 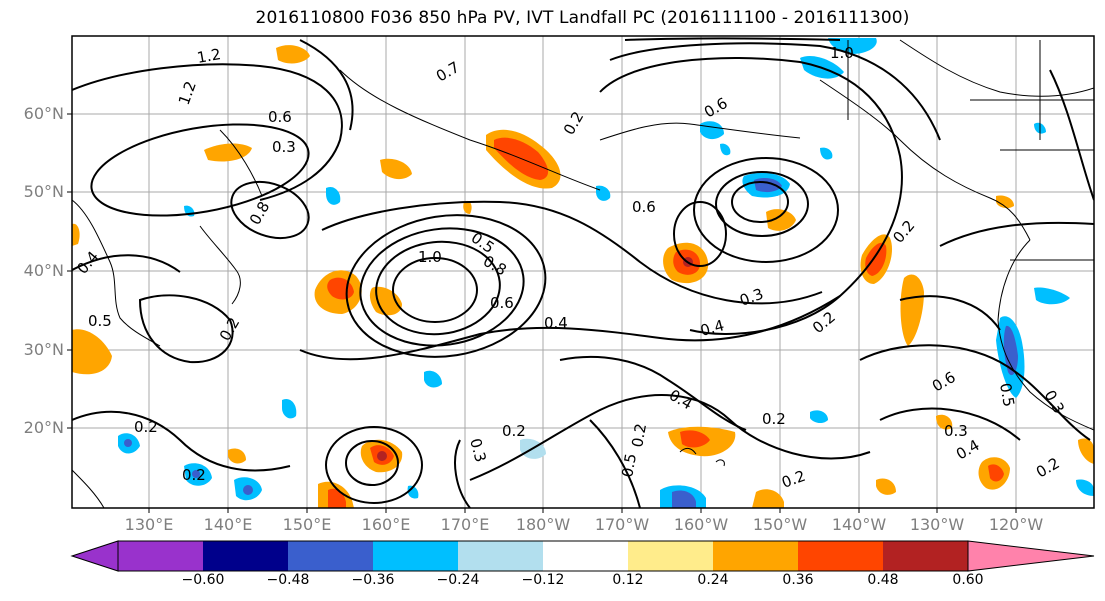 What do you see at coordinates (43, 191) in the screenshot?
I see `lat-label: 50°N` at bounding box center [43, 191].